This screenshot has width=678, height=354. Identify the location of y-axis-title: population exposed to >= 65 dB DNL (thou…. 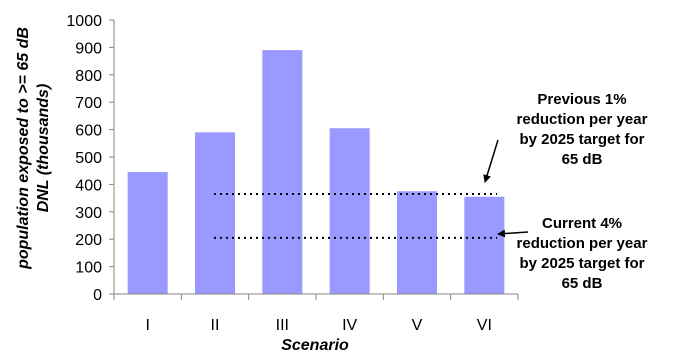
(33, 148).